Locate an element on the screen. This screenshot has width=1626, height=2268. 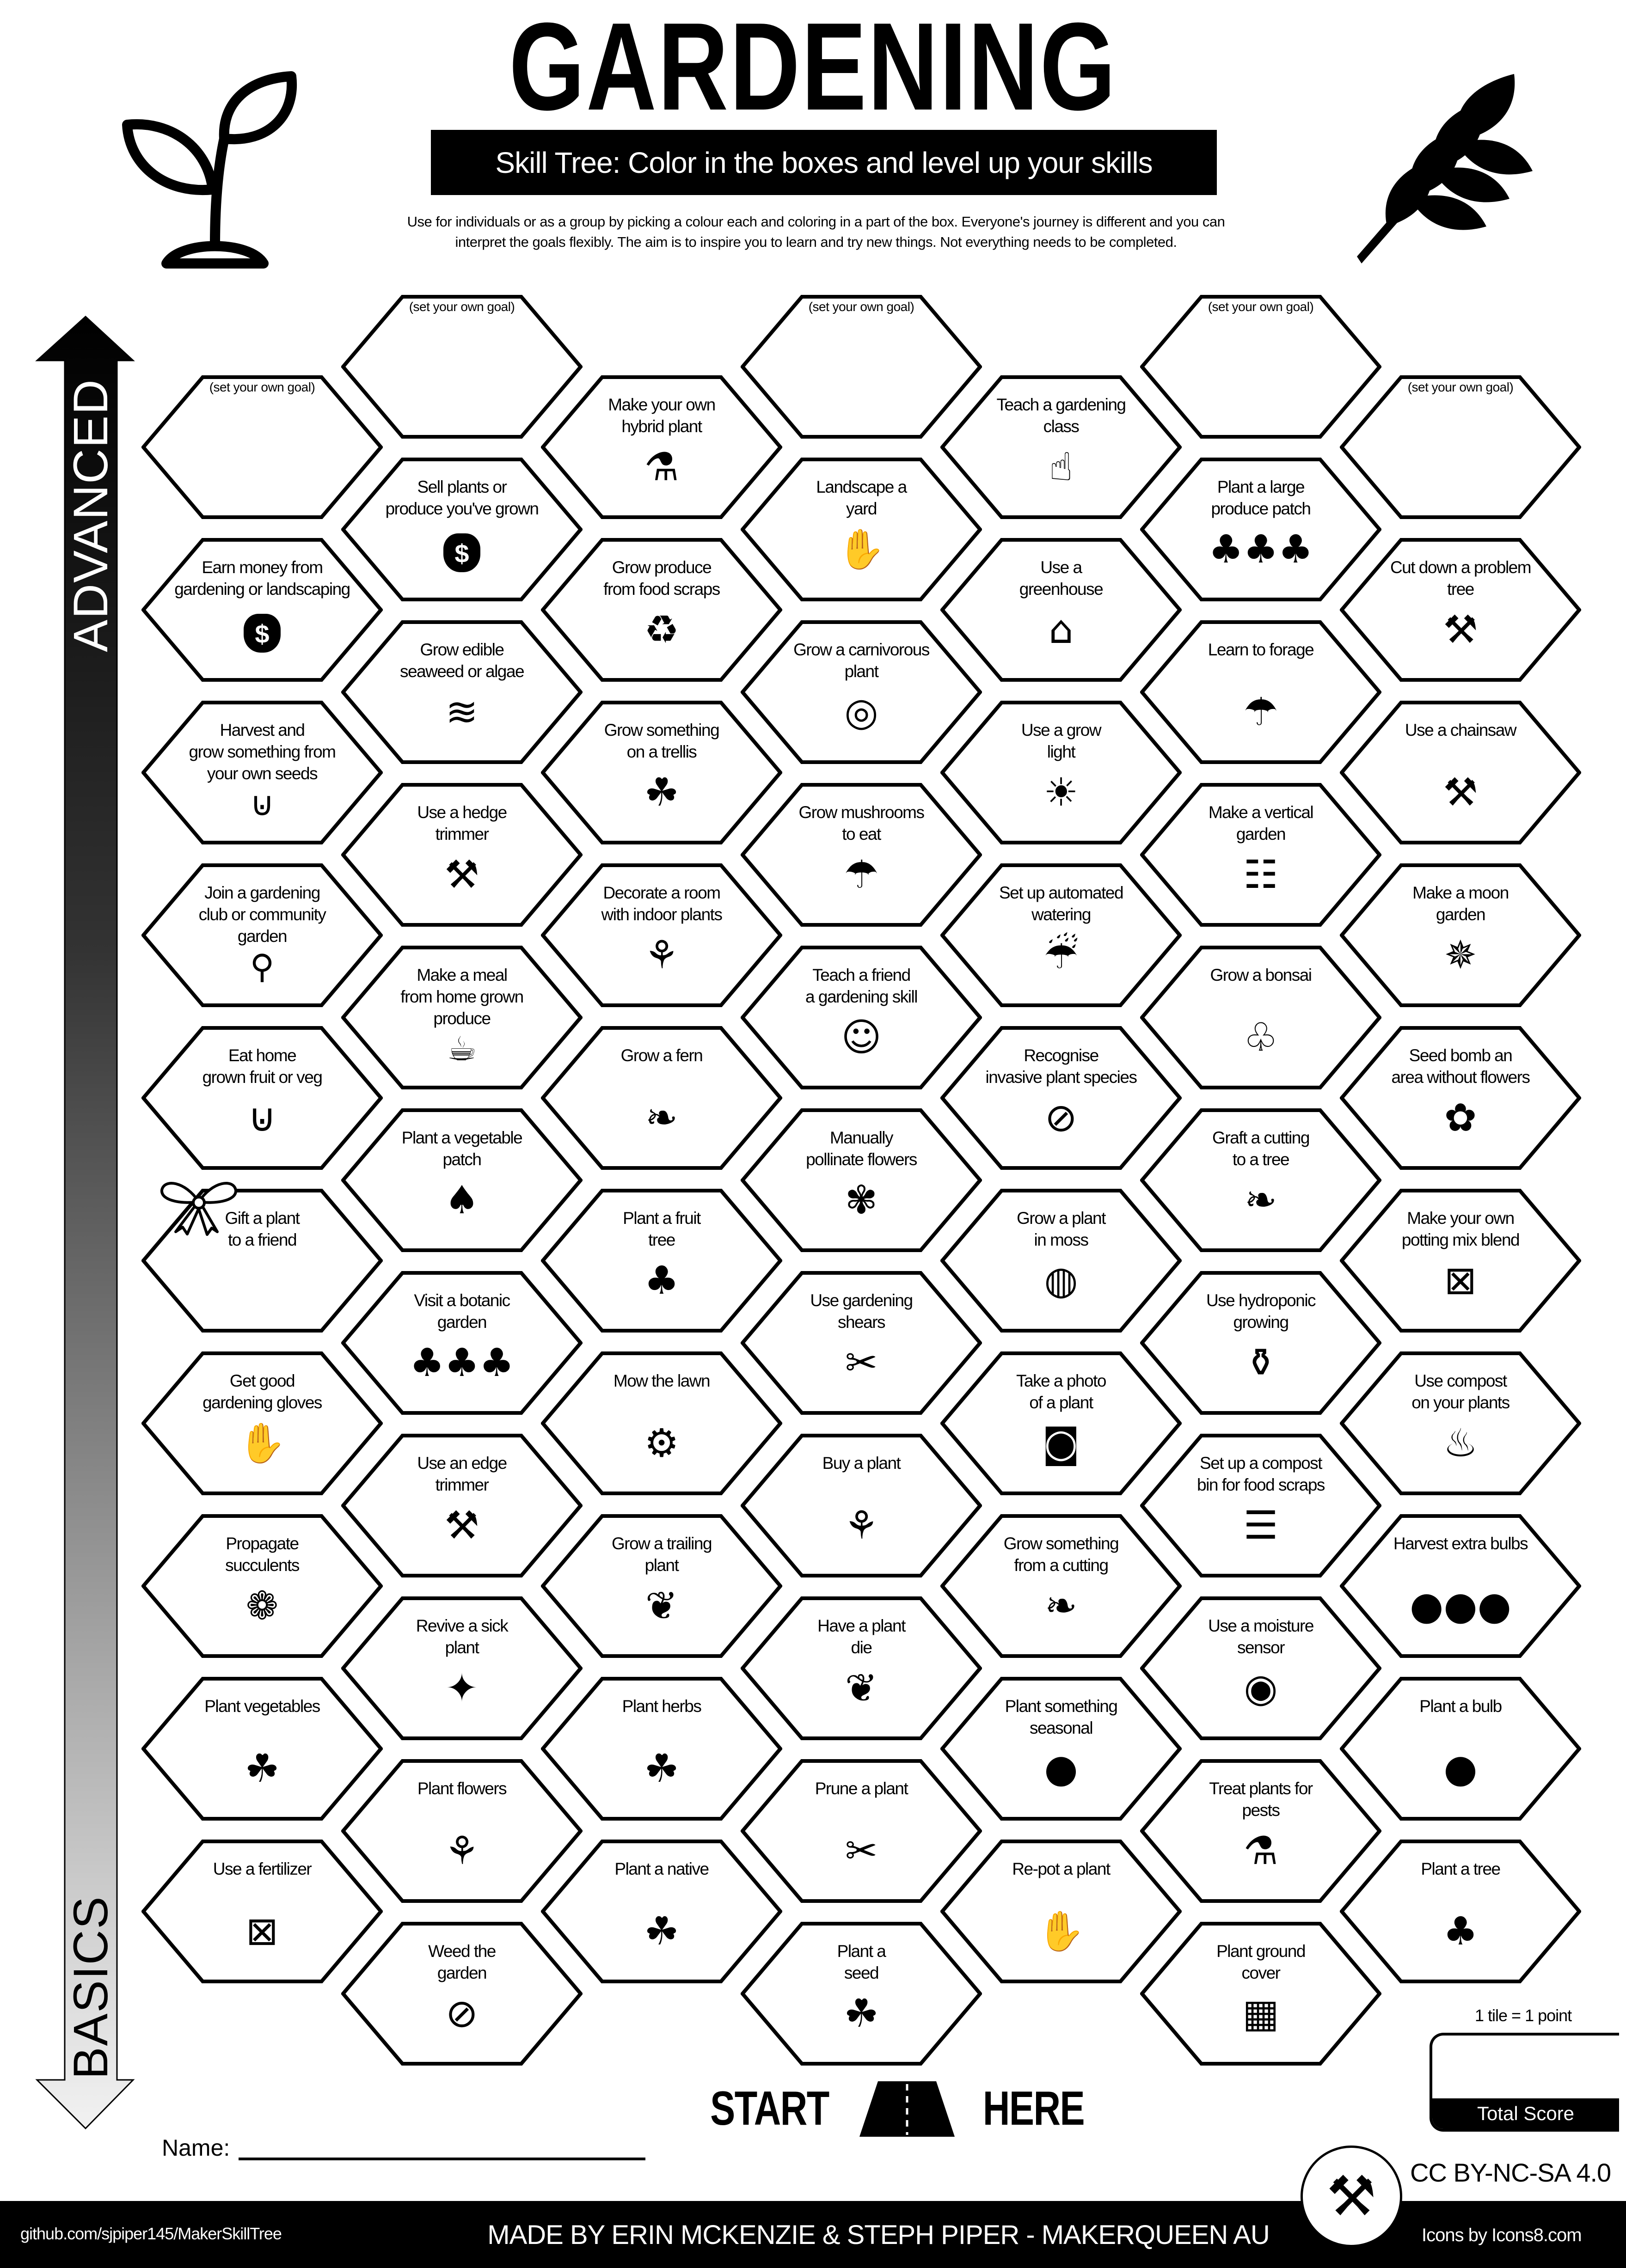
hex-tile: Plant a large produce patch ♣♣♣ is located at coordinates (1260, 529).